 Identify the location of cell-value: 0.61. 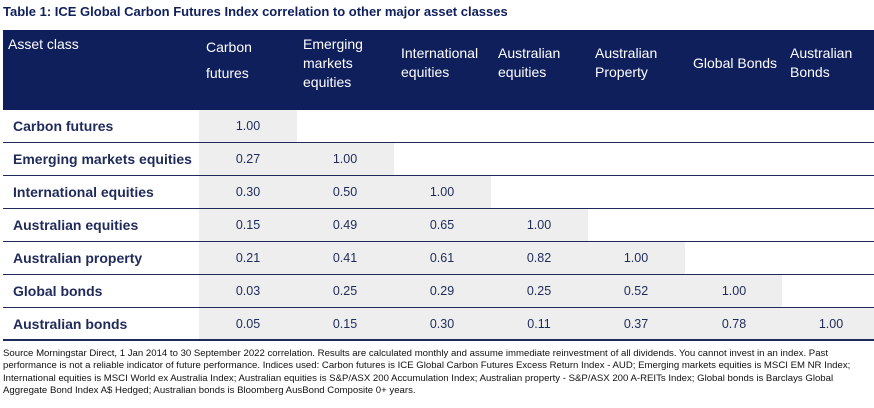
(442, 258).